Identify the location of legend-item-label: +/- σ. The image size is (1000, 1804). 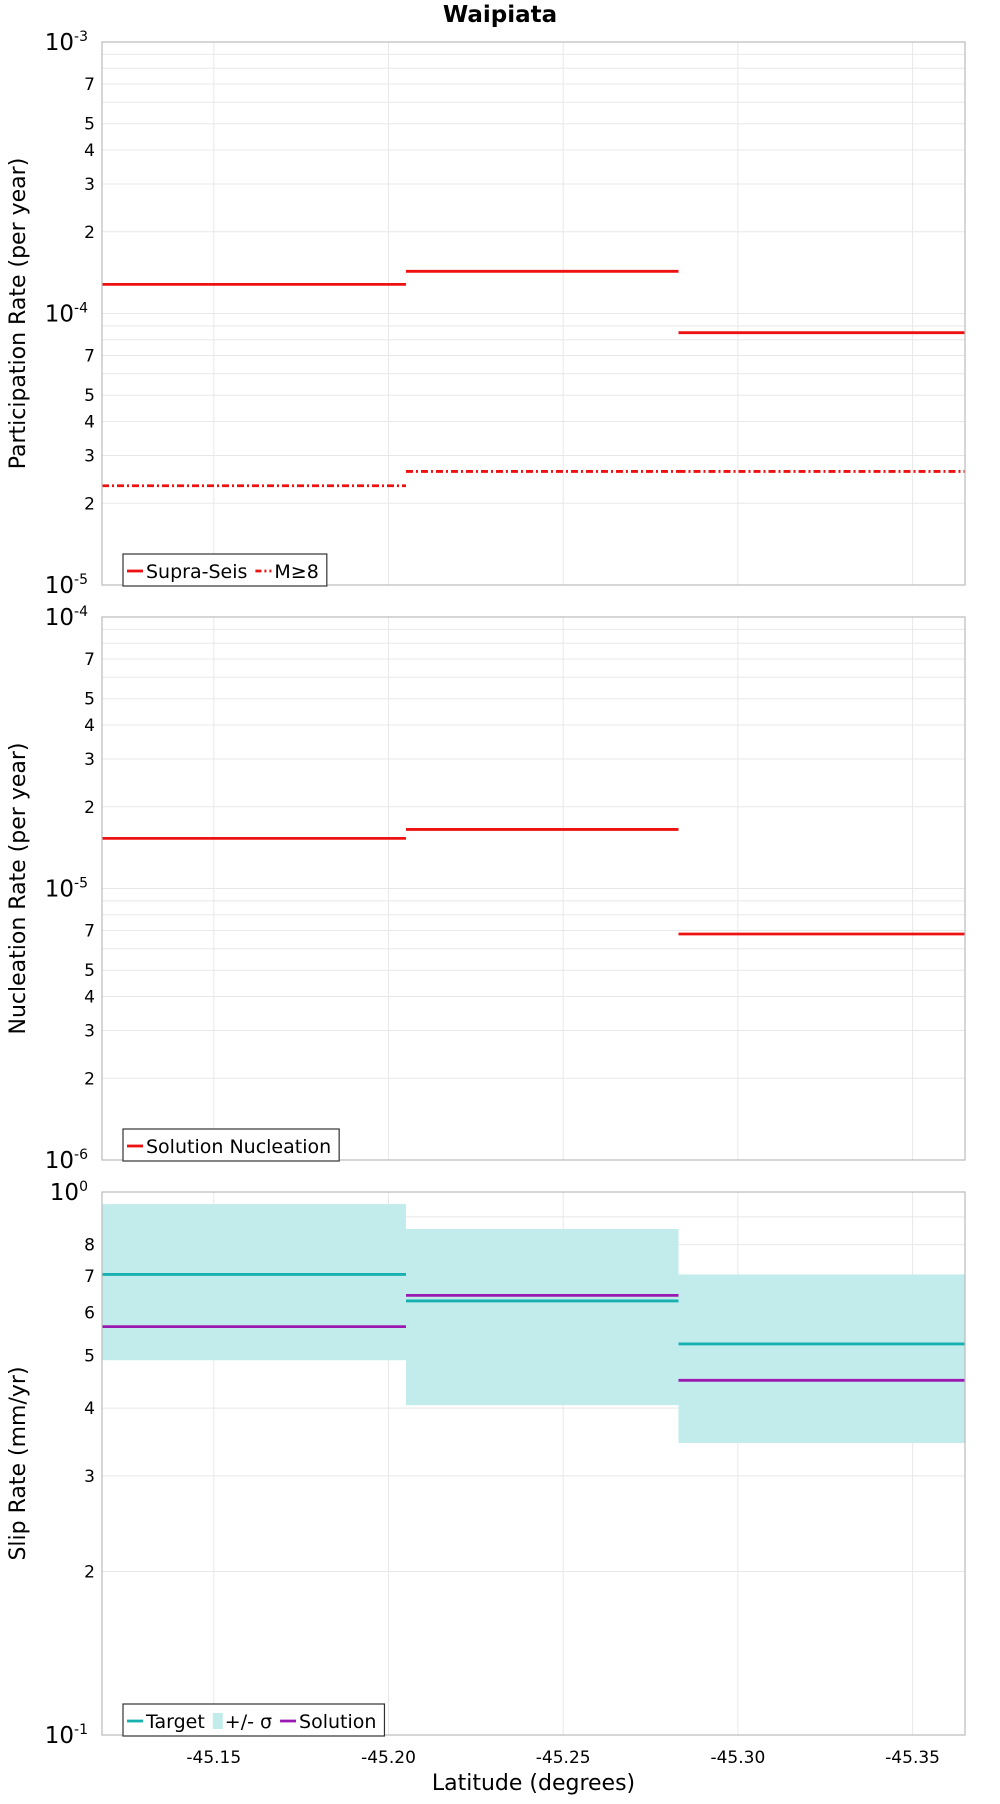
(248, 1722).